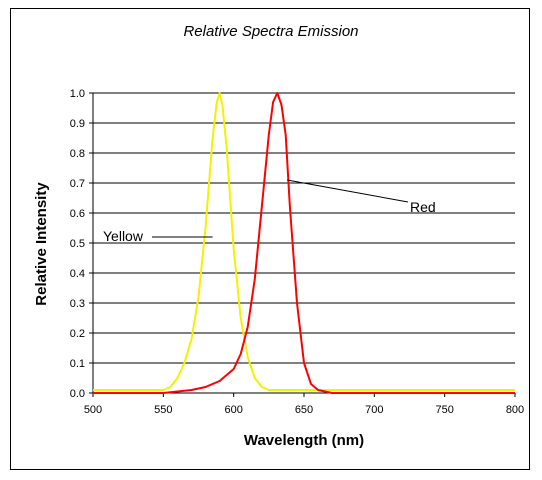 This screenshot has height=480, width=542. I want to click on x-tick-label: 750, so click(444, 410).